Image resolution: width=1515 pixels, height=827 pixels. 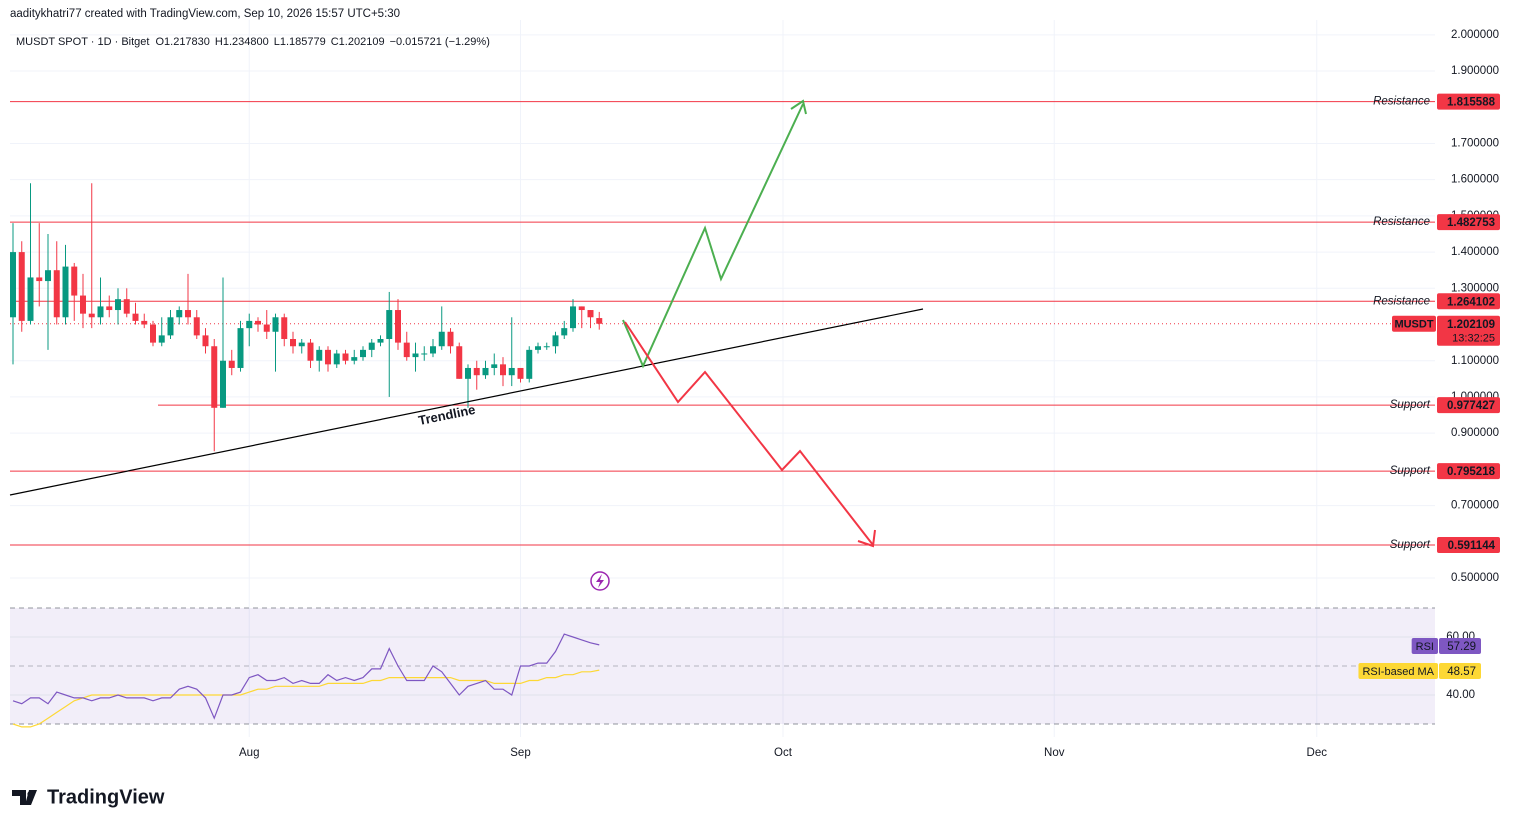 What do you see at coordinates (1475, 252) in the screenshot?
I see `y-tick-label: 1.400000` at bounding box center [1475, 252].